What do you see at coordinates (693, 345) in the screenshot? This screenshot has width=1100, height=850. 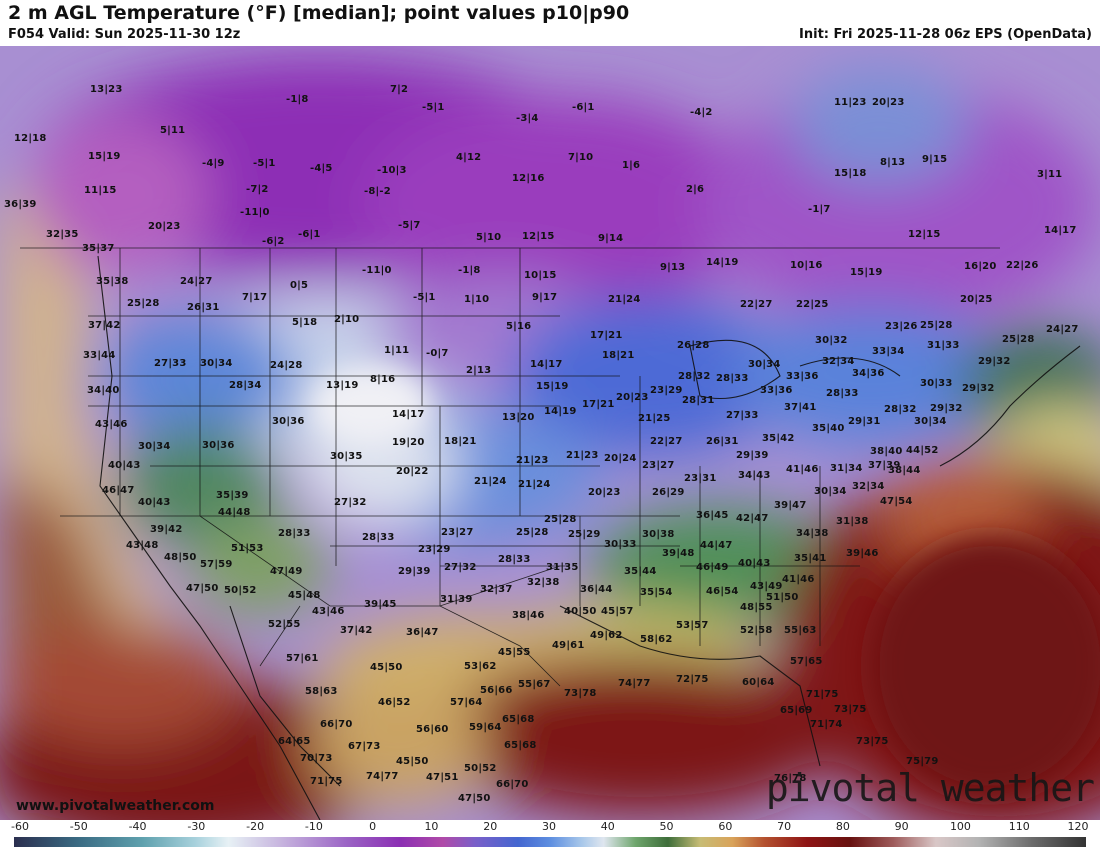 I see `point-value: 26|28` at bounding box center [693, 345].